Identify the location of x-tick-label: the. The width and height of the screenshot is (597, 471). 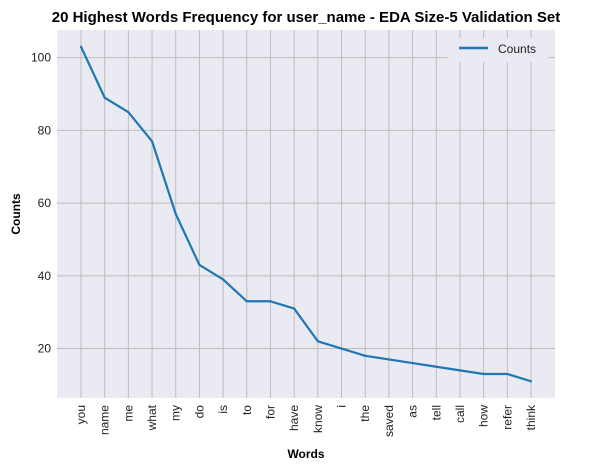
(365, 413).